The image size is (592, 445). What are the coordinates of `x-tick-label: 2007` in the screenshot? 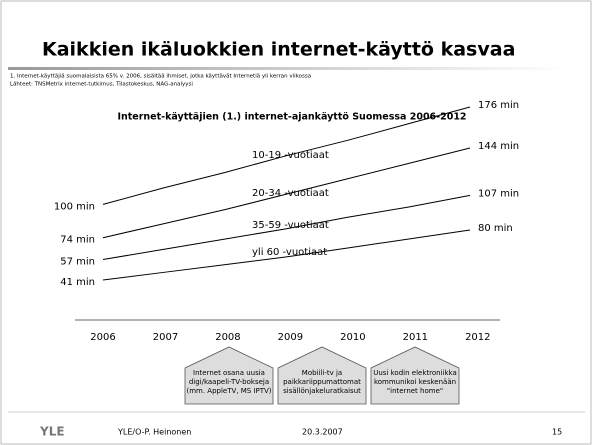 It's located at (165, 337).